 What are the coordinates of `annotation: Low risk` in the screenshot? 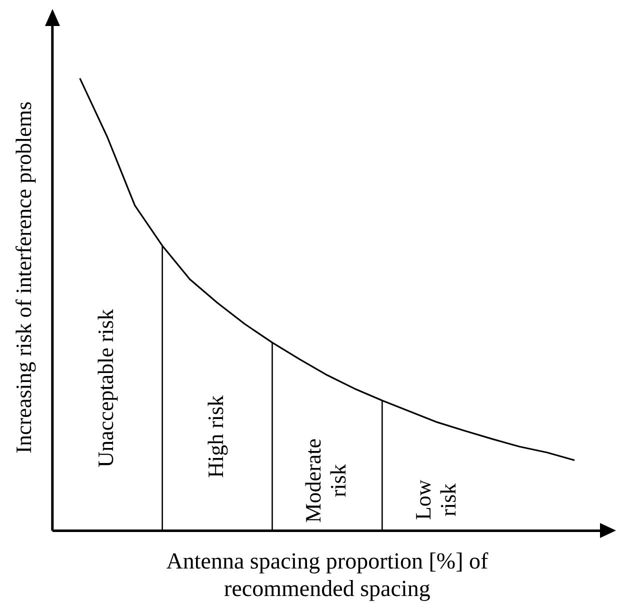 It's located at (435, 500).